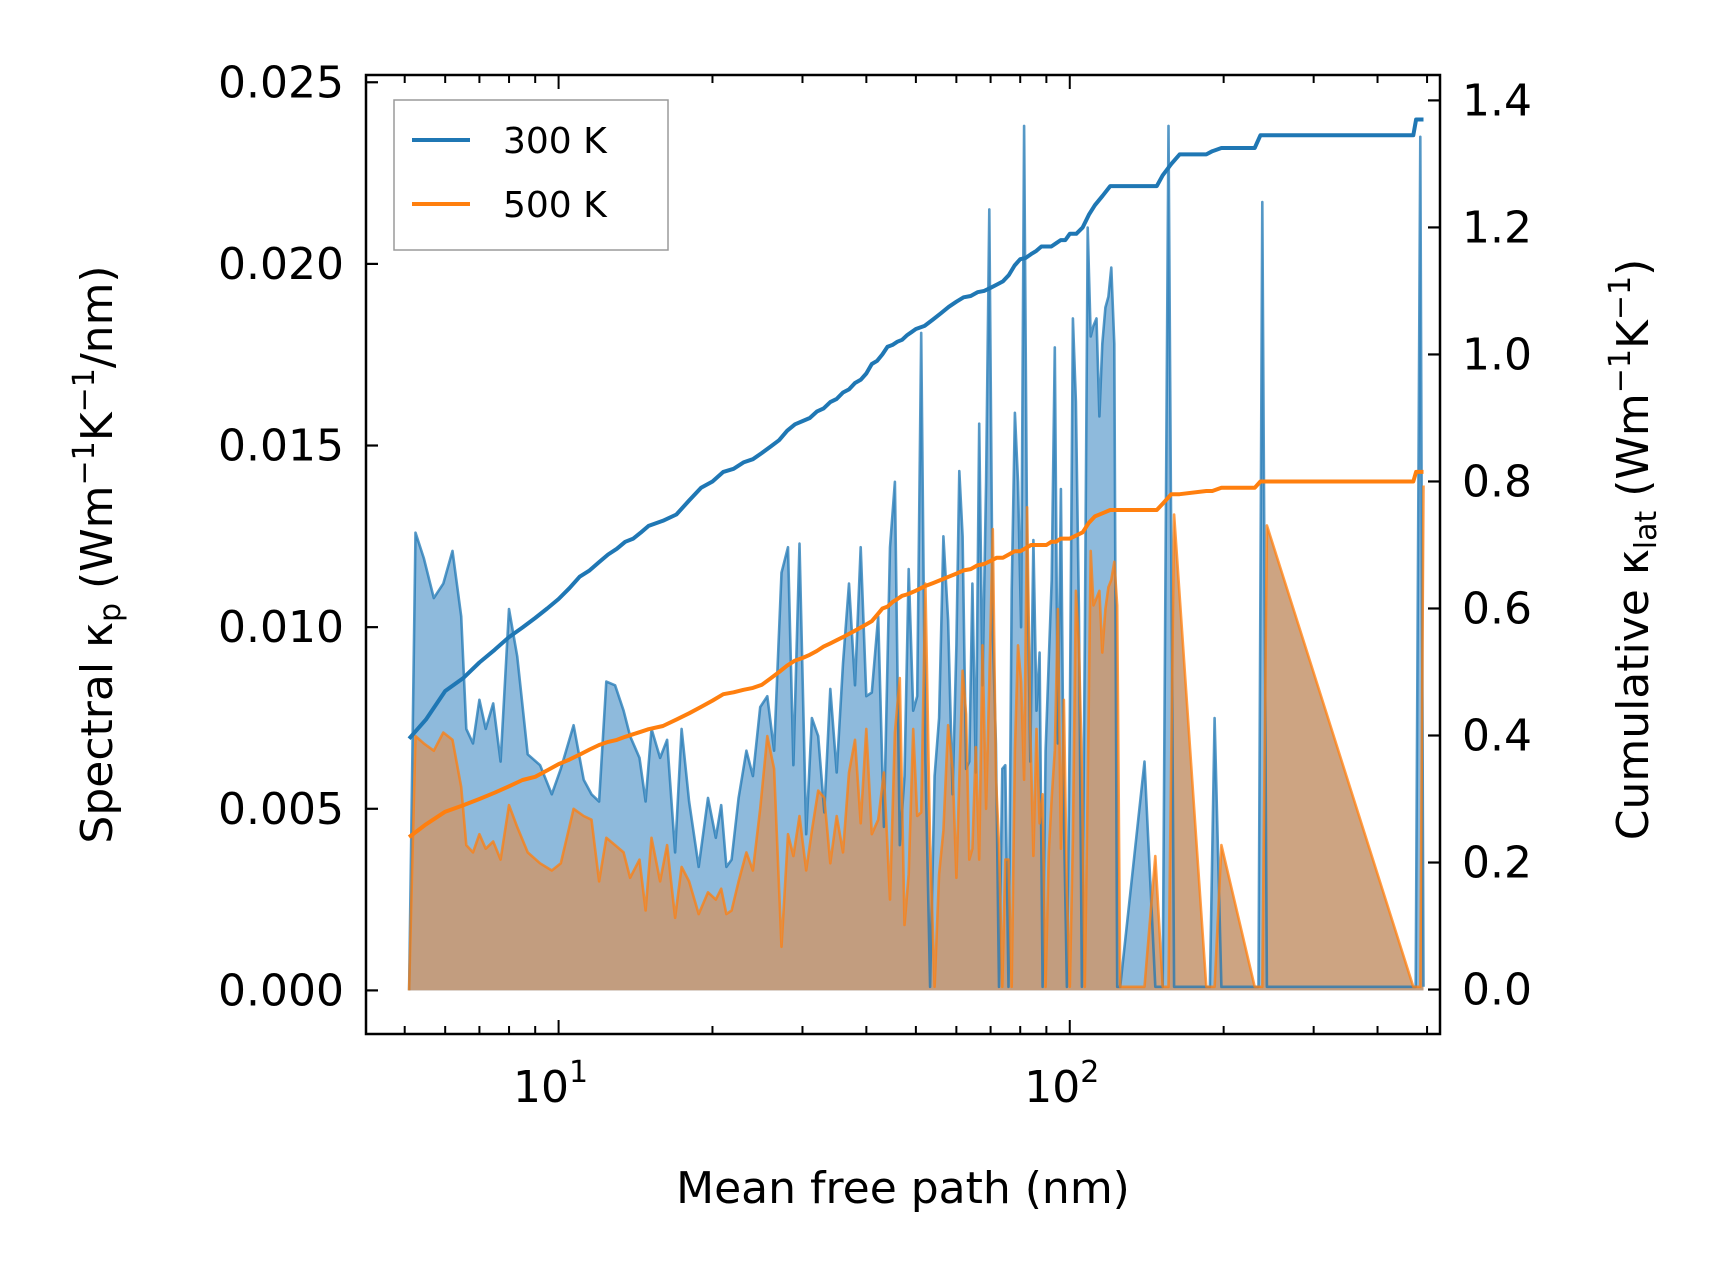  I want to click on right-y-tick-label: 0.6, so click(1497, 608).